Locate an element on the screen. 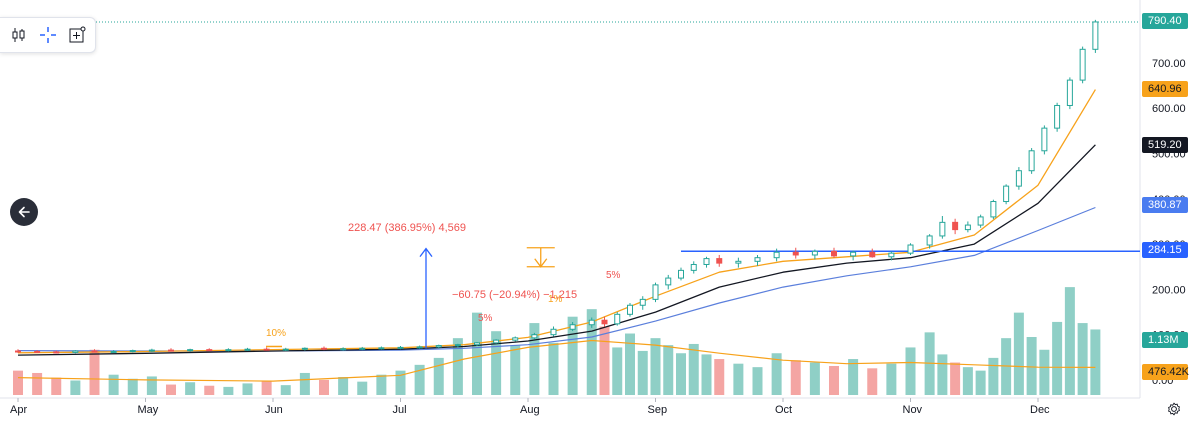  price-tick-label: 200.00 is located at coordinates (1169, 290).